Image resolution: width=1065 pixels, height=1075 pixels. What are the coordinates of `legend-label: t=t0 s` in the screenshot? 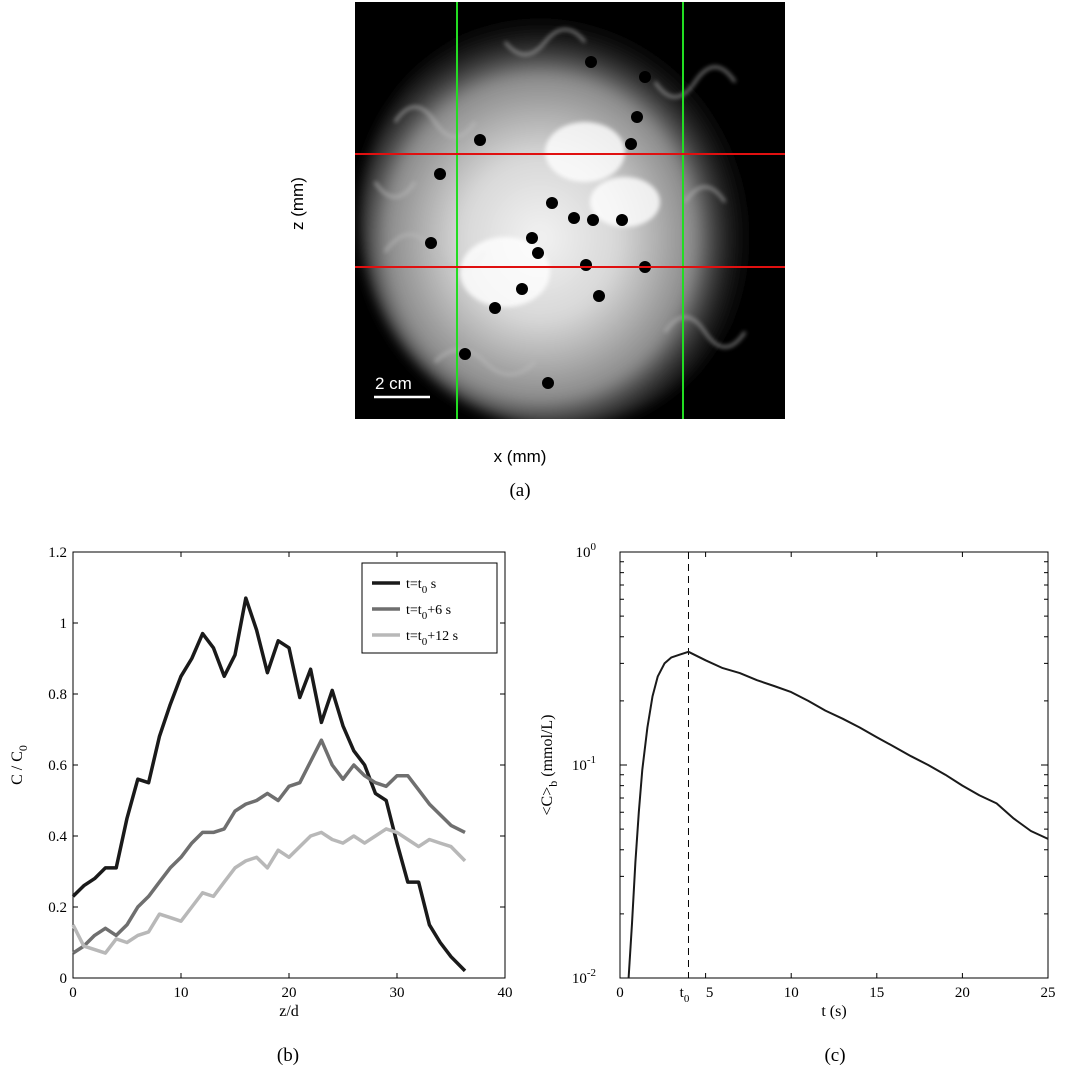 It's located at (421, 586).